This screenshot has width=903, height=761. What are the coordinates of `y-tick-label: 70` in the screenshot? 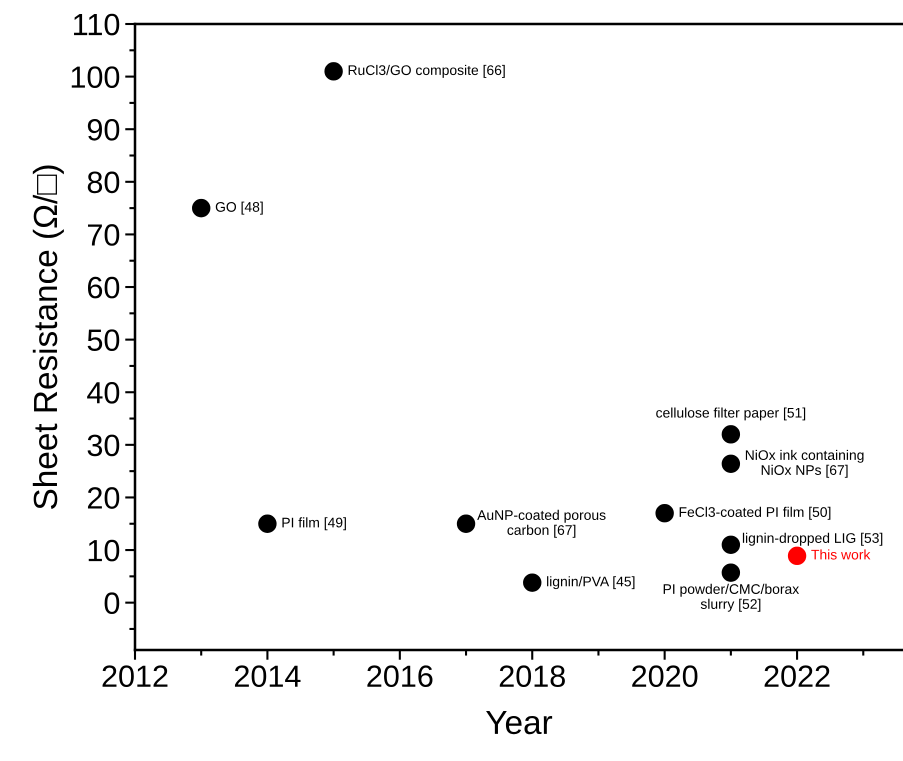 It's located at (104, 235).